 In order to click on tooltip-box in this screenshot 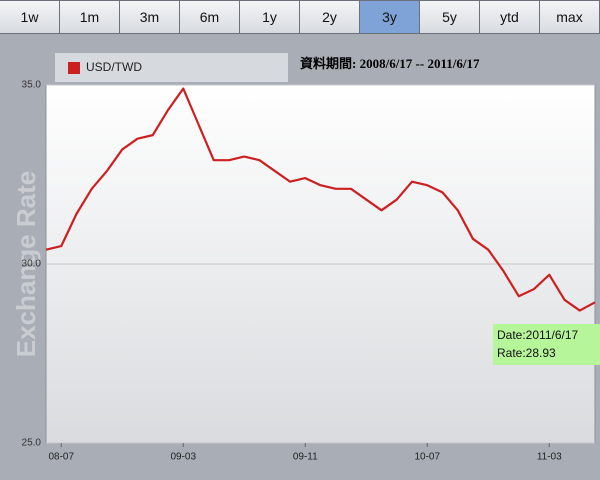, I will do `click(546, 344)`.